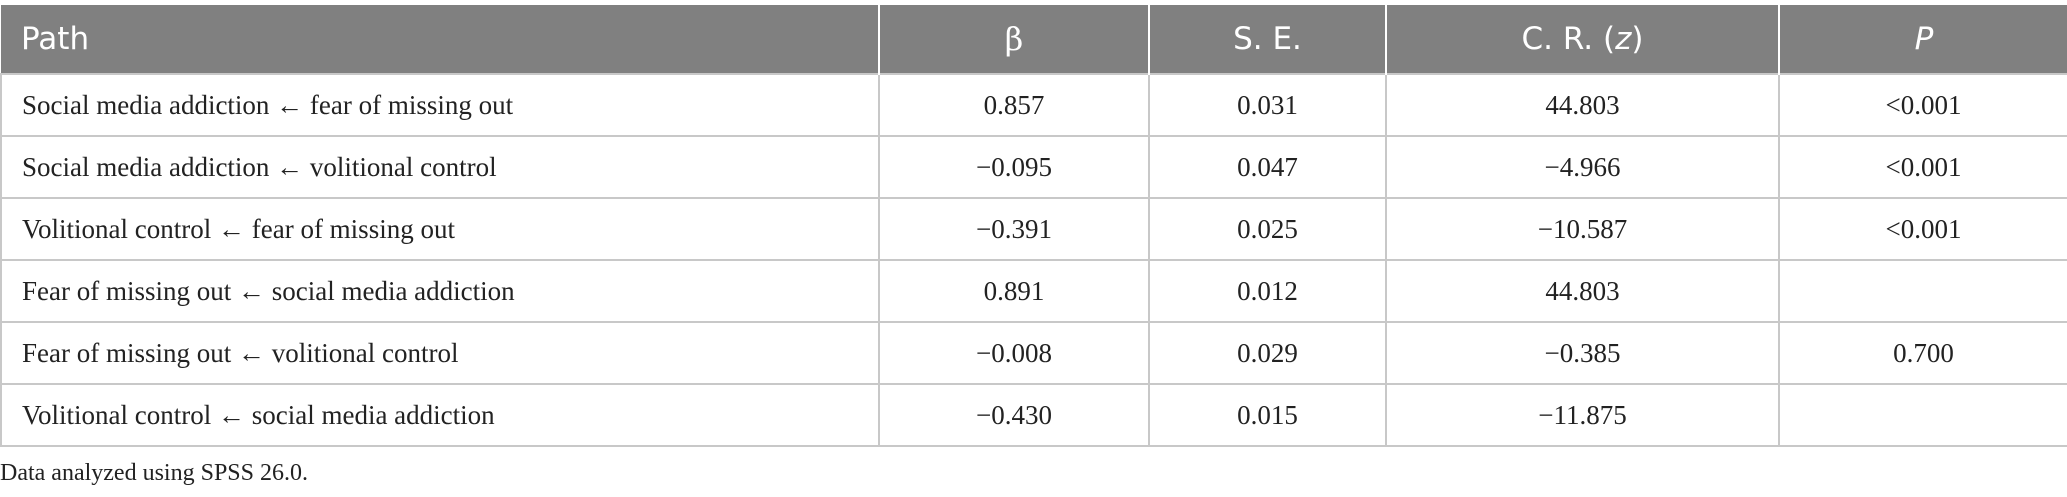  I want to click on header-p: P, so click(1922, 39).